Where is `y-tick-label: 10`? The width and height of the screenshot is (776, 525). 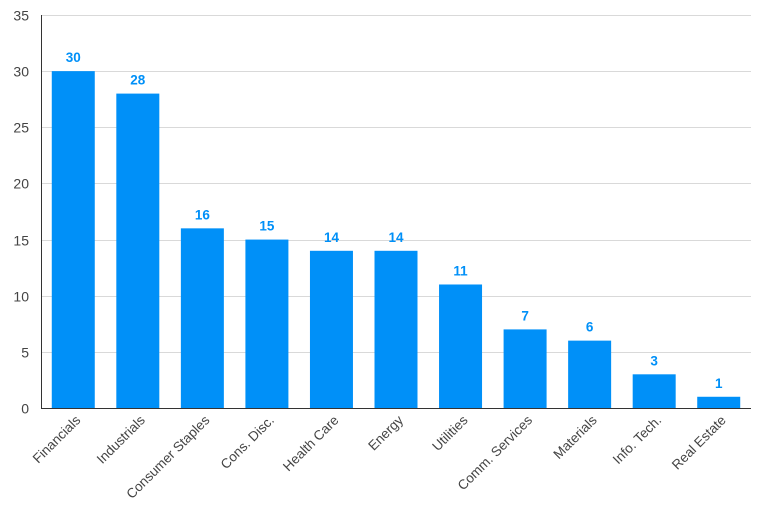 y-tick-label: 10 is located at coordinates (21, 297).